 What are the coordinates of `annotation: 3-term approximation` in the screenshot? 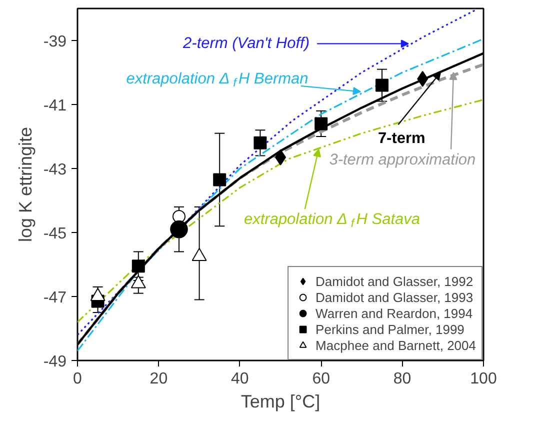 It's located at (402, 159).